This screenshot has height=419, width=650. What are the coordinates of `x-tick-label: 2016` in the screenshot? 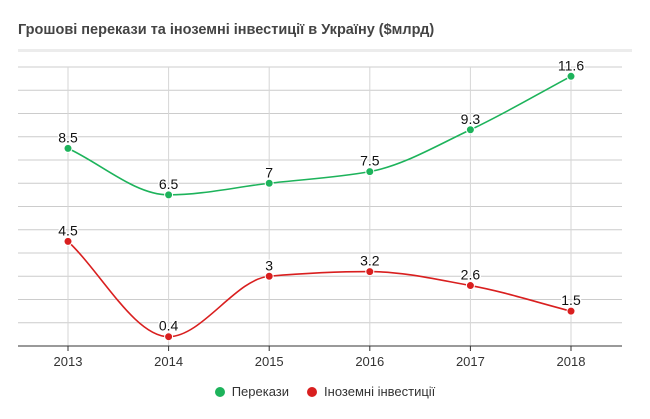 It's located at (369, 361).